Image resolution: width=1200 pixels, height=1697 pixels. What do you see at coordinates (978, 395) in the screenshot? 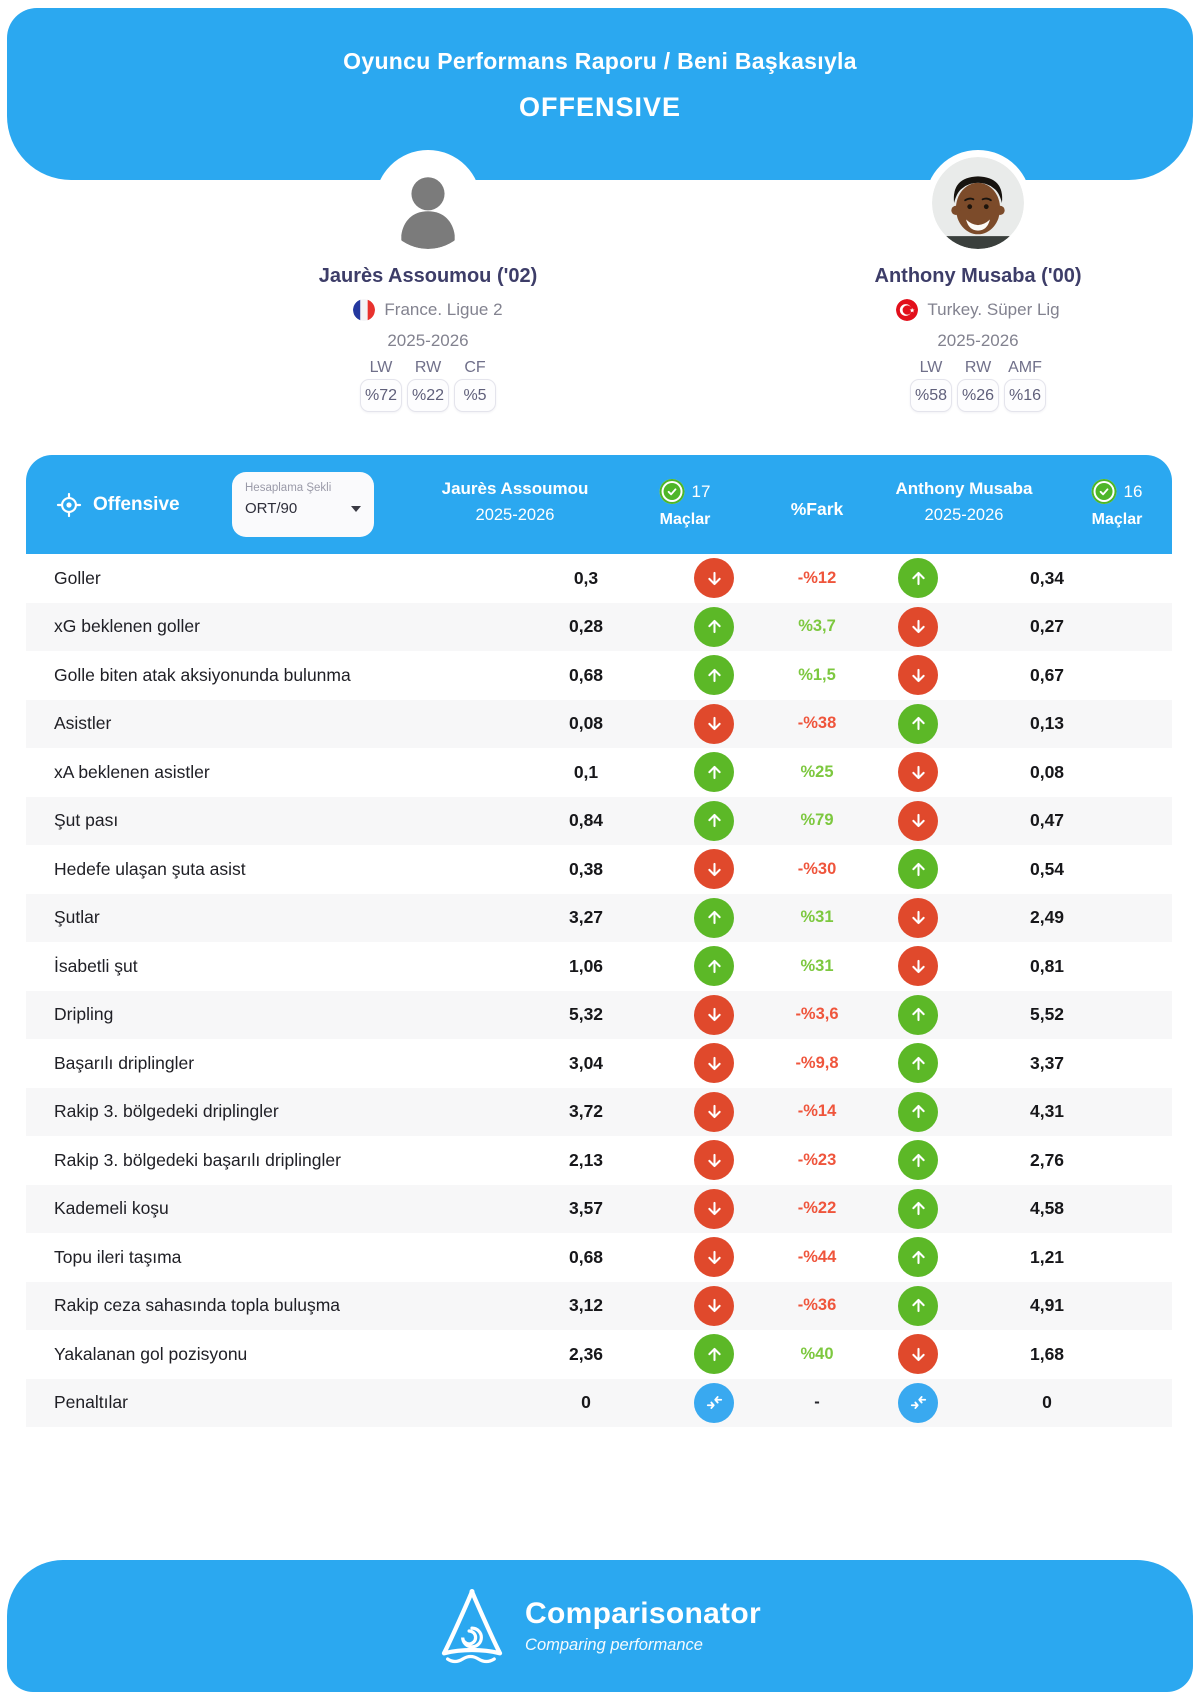
I see `position-share-badge: %26` at bounding box center [978, 395].